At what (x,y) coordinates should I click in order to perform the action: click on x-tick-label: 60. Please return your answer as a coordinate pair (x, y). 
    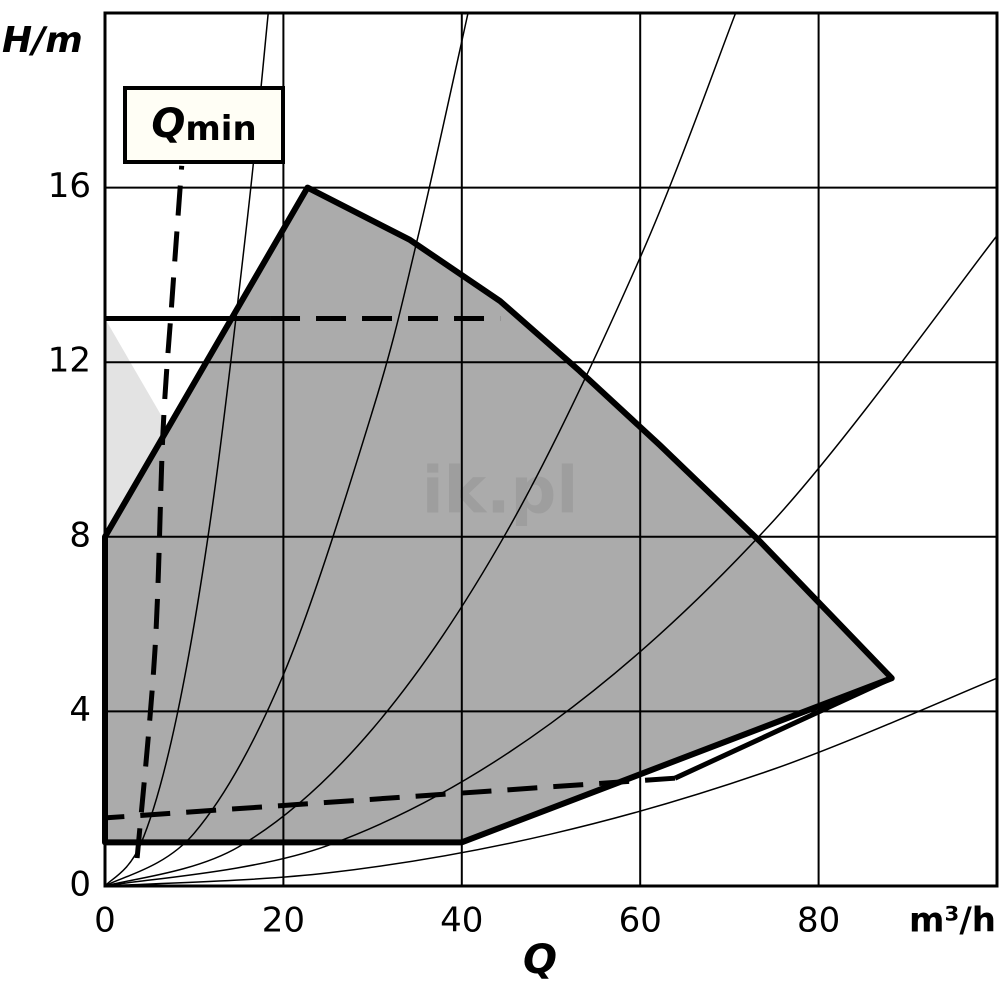
    Looking at the image, I should click on (640, 921).